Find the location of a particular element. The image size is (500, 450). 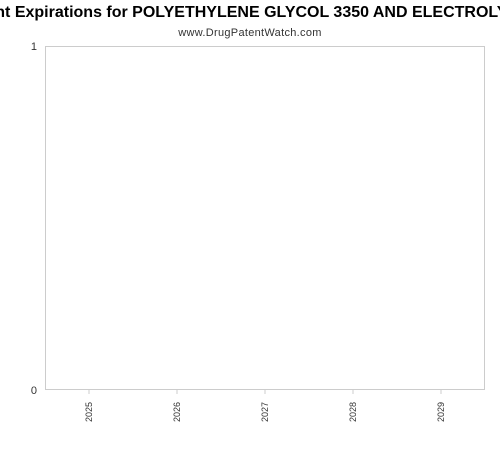

x-tick-label: 2027 is located at coordinates (265, 412).